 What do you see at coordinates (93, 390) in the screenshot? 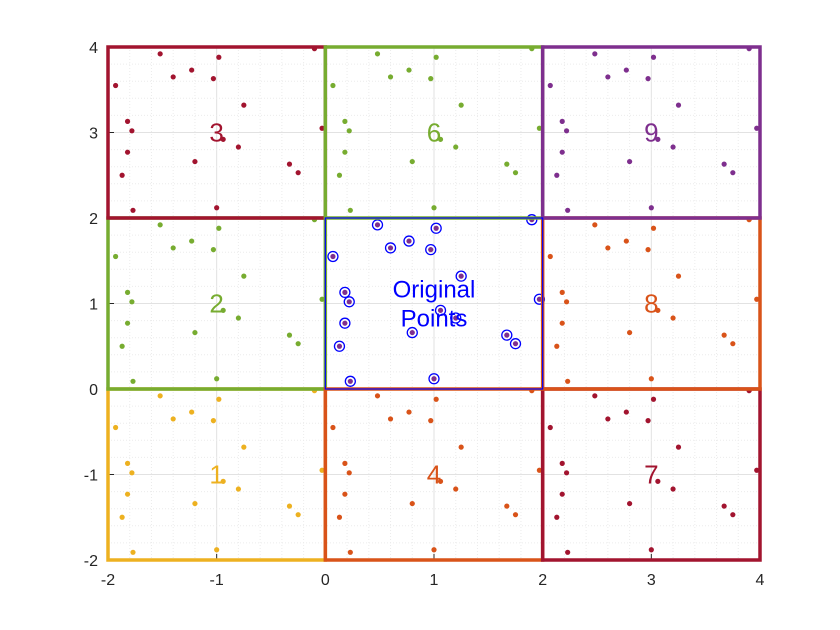
I see `y-tick-label: 0` at bounding box center [93, 390].